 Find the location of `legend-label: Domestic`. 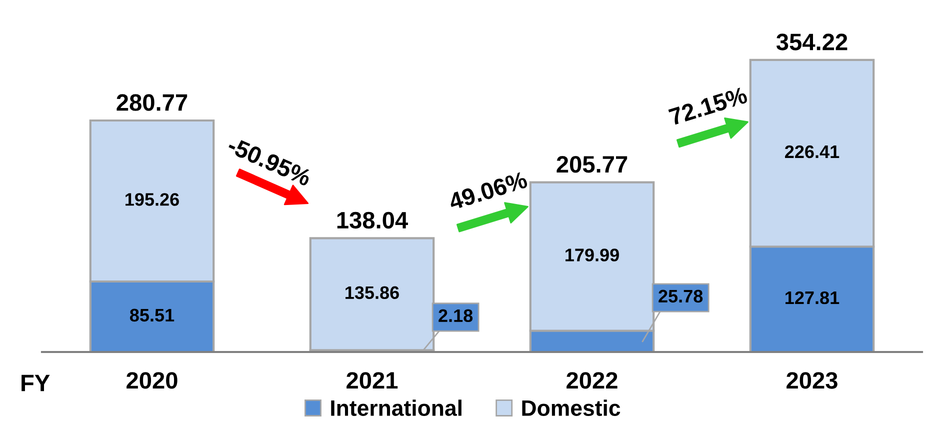

legend-label: Domestic is located at coordinates (571, 408).